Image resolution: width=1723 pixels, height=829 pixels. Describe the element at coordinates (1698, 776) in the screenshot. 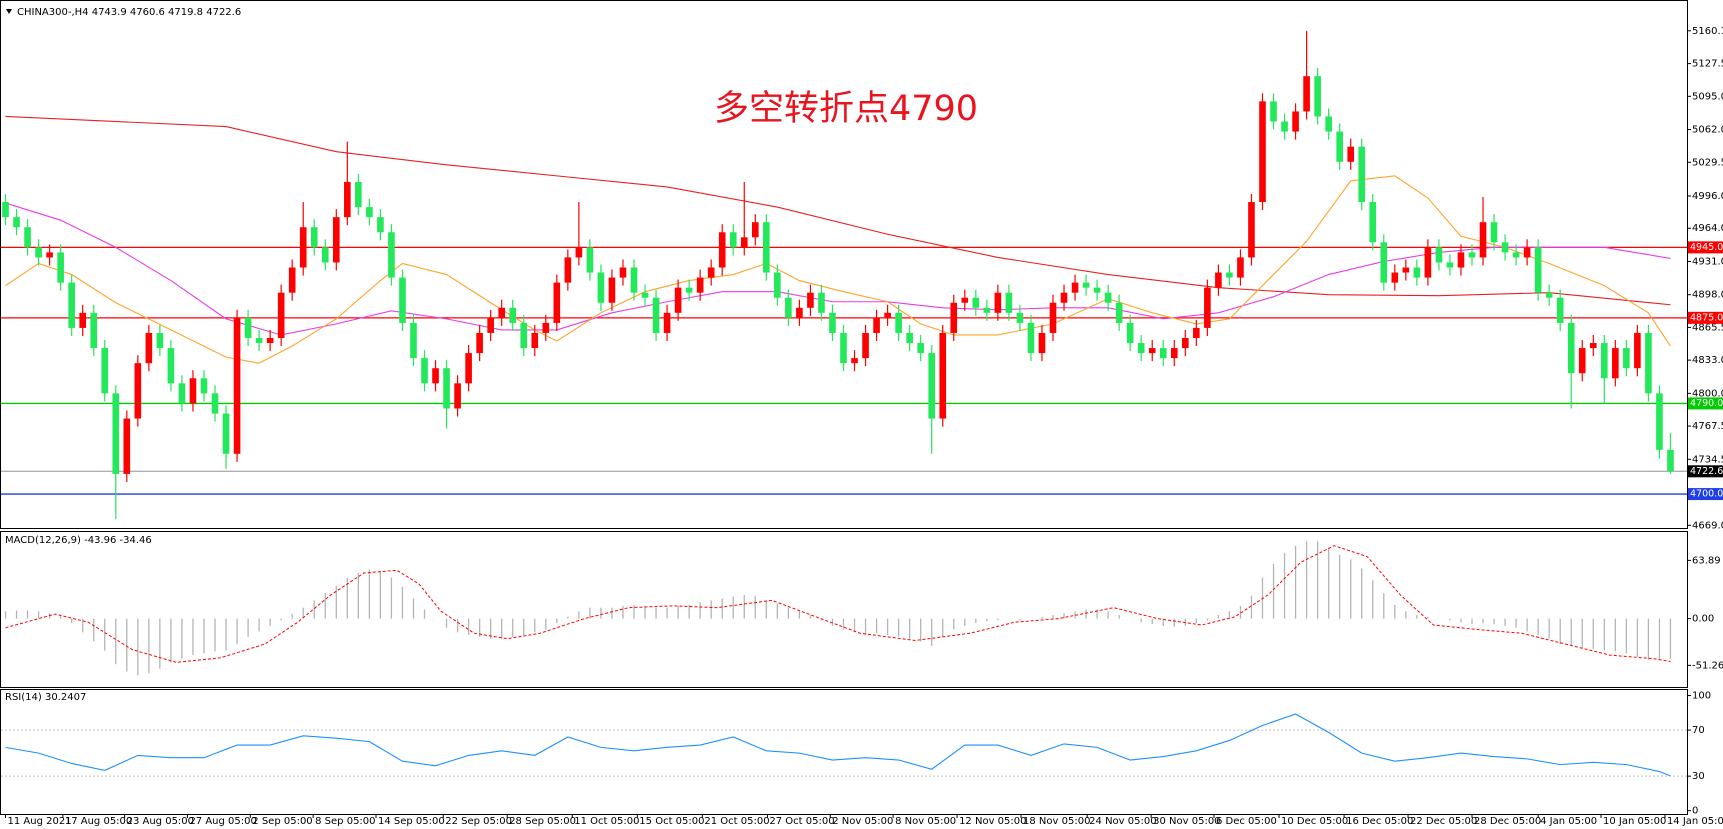

I see `y-tick-label: 30` at that location.